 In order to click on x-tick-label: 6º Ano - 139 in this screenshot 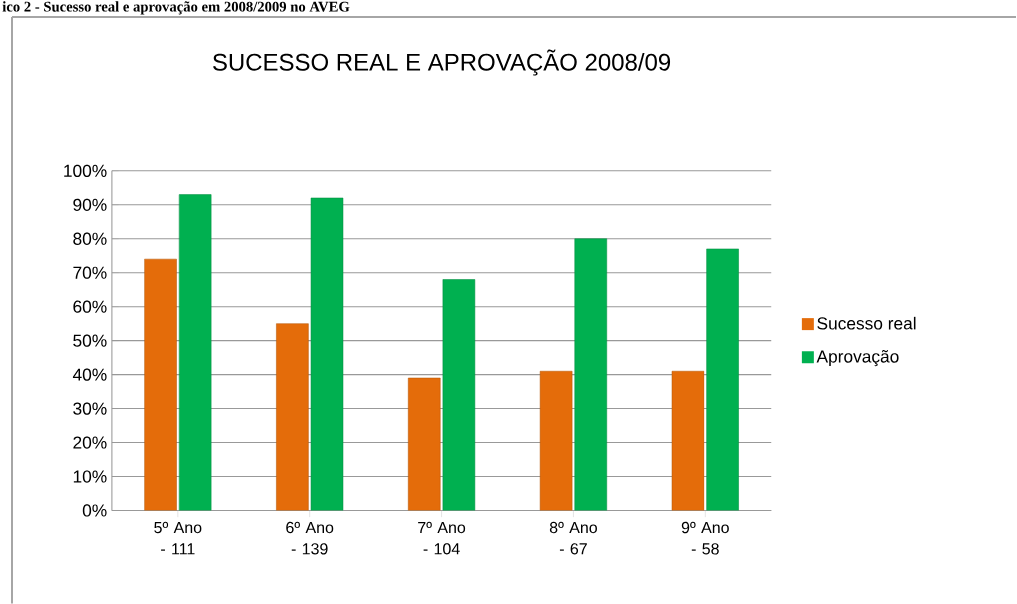, I will do `click(310, 538)`.